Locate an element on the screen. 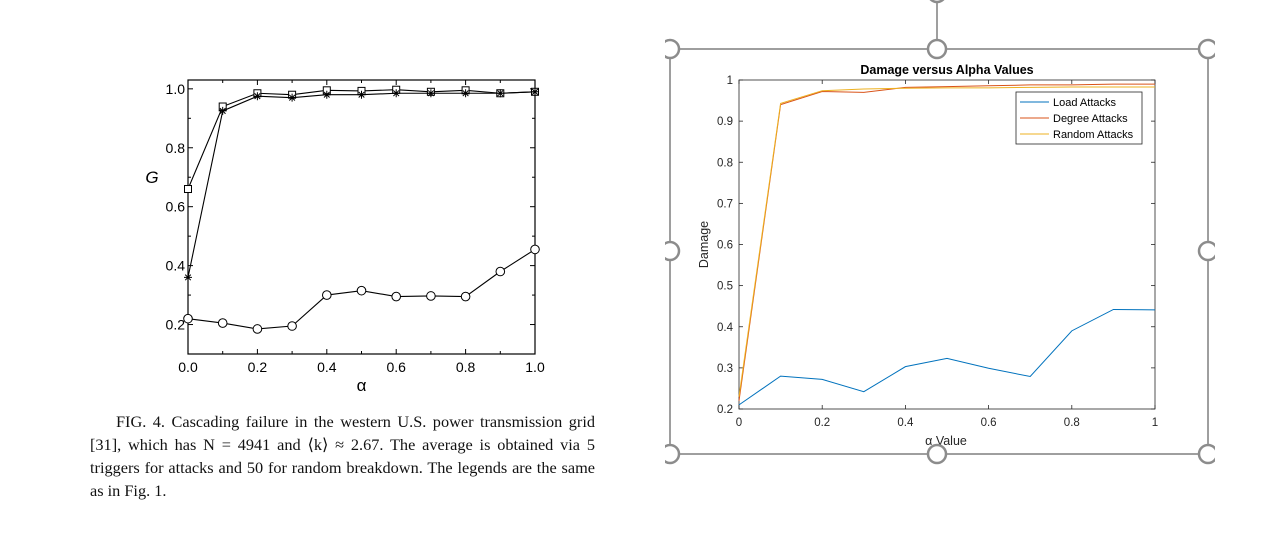 Image resolution: width=1288 pixels, height=546 pixels. handle-middle-right is located at coordinates (1208, 251).